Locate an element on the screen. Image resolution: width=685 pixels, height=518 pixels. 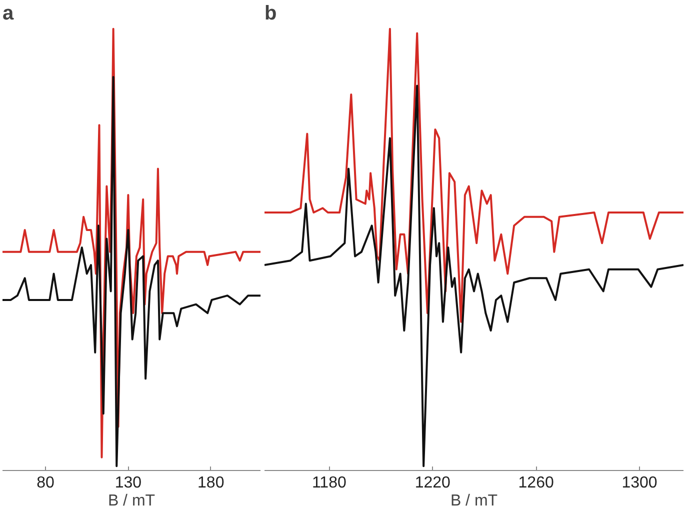
x-tick-label: 80 is located at coordinates (45, 483).